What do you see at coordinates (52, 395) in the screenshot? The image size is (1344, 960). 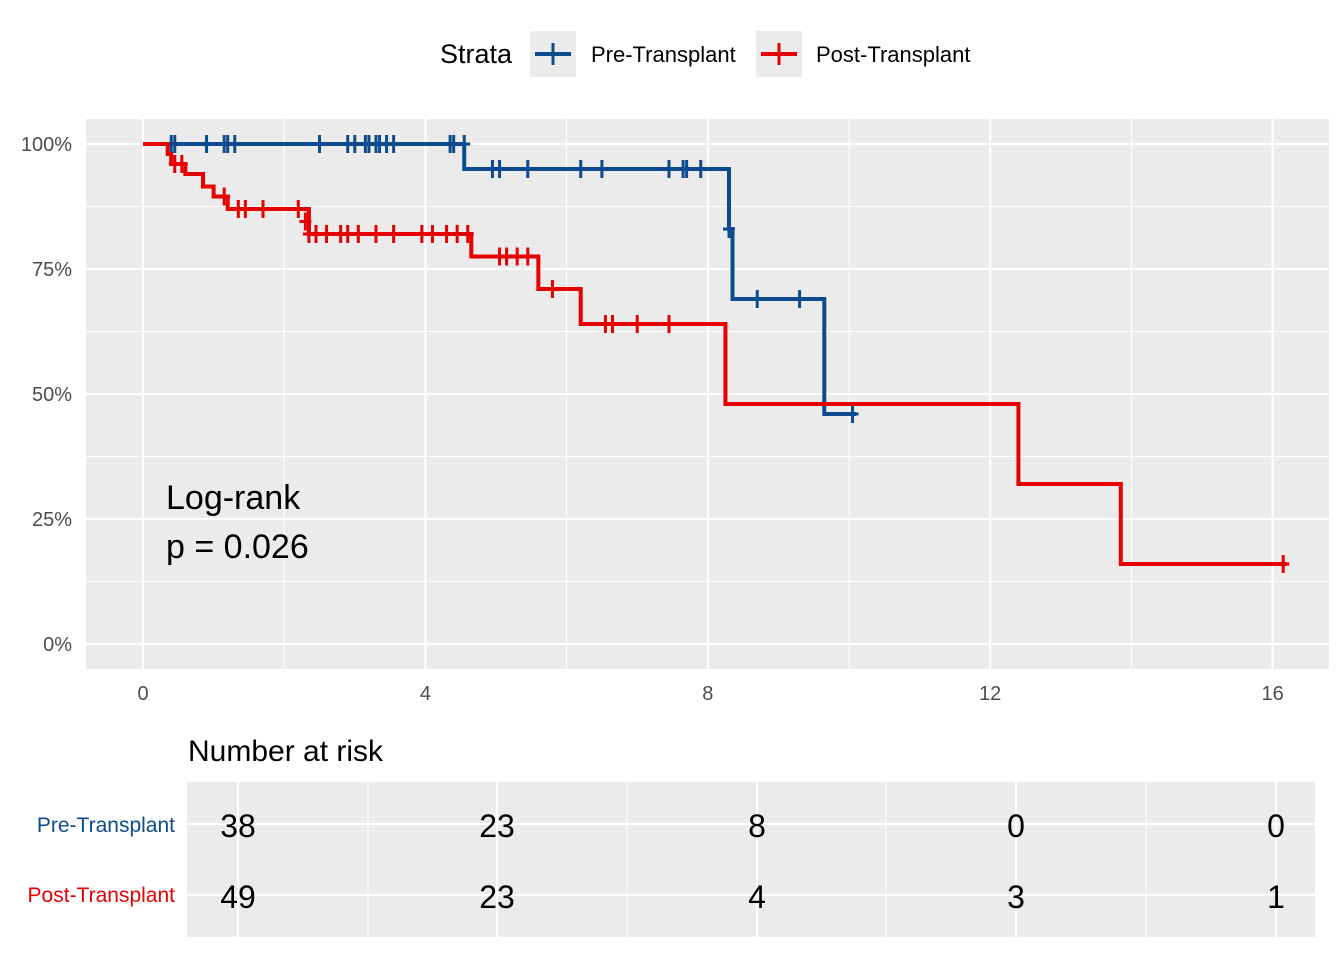 I see `y-tick-label: 50%` at bounding box center [52, 395].